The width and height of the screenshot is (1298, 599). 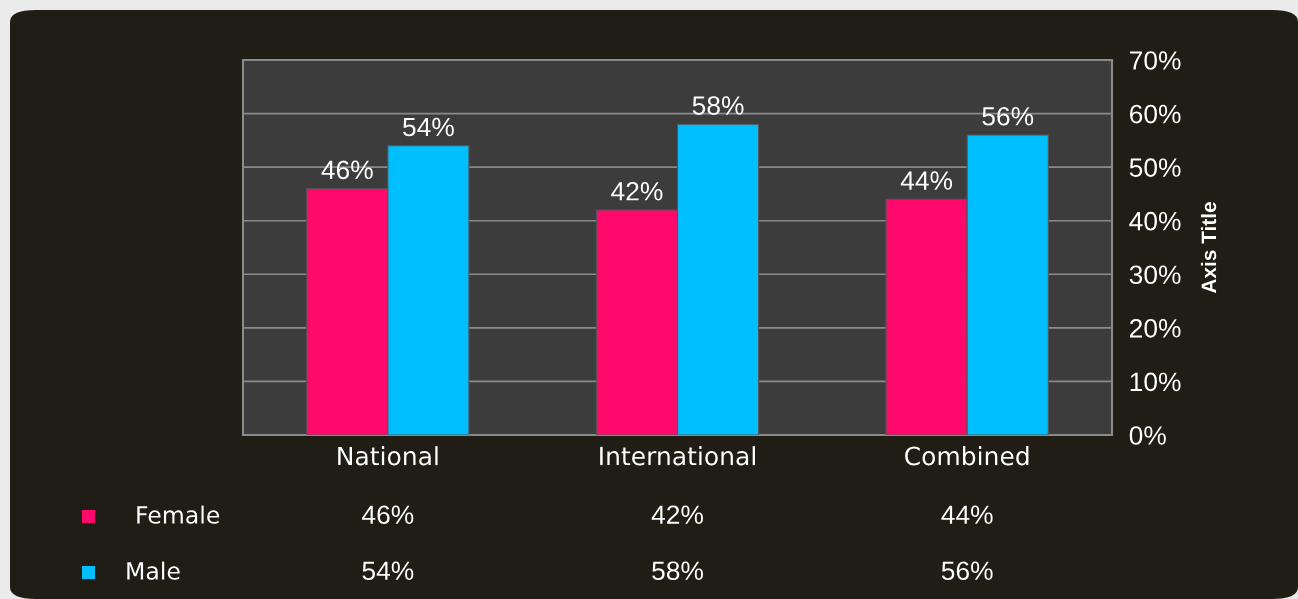 I want to click on y-tick-label: 40%, so click(x=1155, y=221).